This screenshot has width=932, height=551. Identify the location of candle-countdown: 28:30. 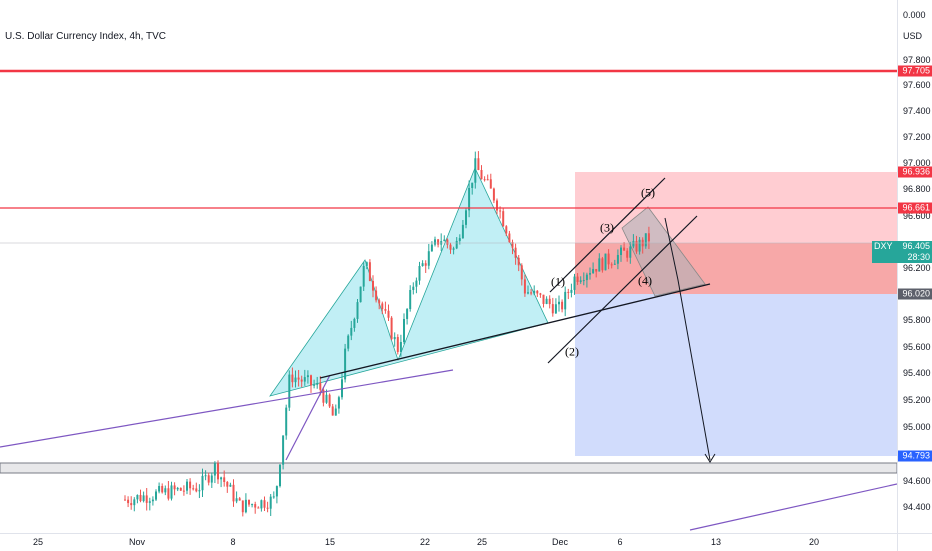
(918, 257).